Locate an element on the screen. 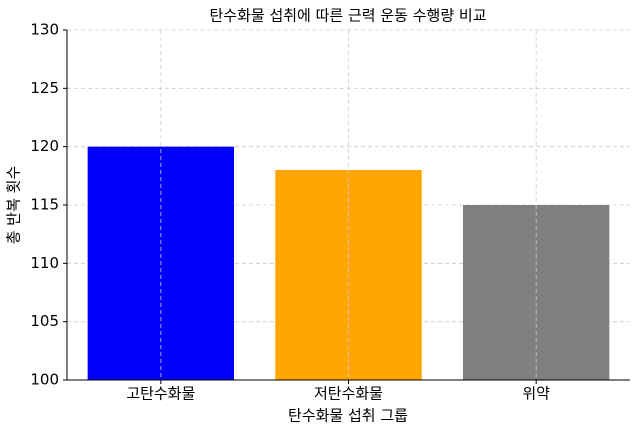 Image resolution: width=640 pixels, height=436 pixels. y-tick-label: 120 is located at coordinates (44, 146).